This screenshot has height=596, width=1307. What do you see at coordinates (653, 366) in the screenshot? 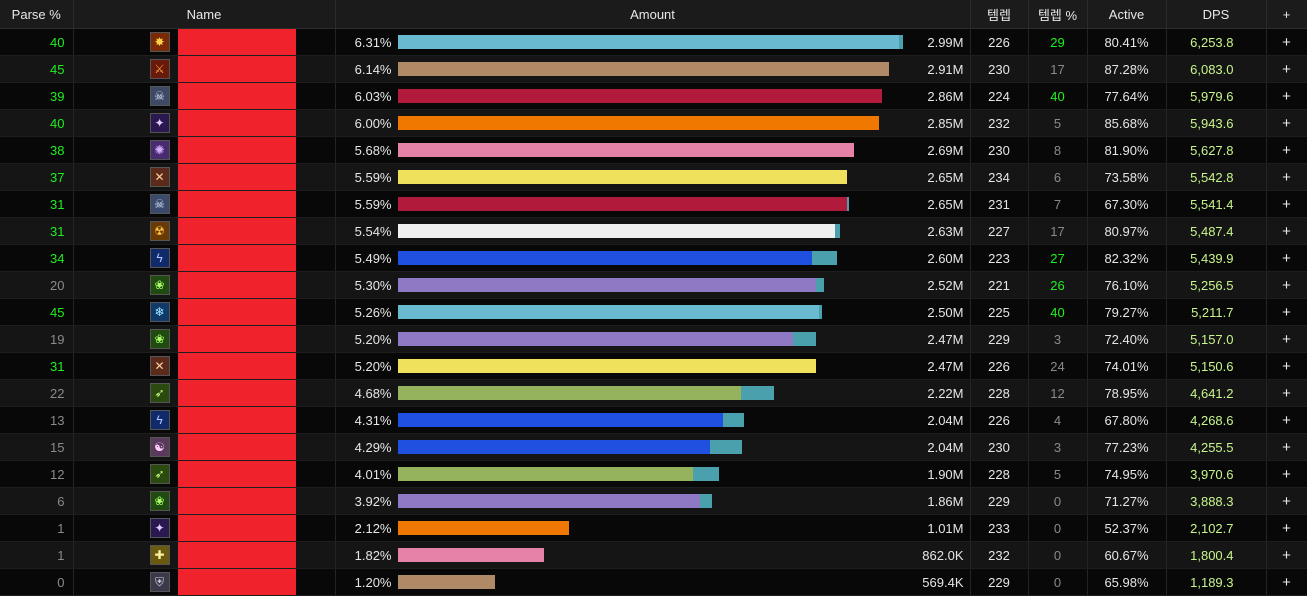
I see `table-row: 31 ✕ 5.20% 2.47M 226 24 74.01% 5,150.6 +` at bounding box center [653, 366].